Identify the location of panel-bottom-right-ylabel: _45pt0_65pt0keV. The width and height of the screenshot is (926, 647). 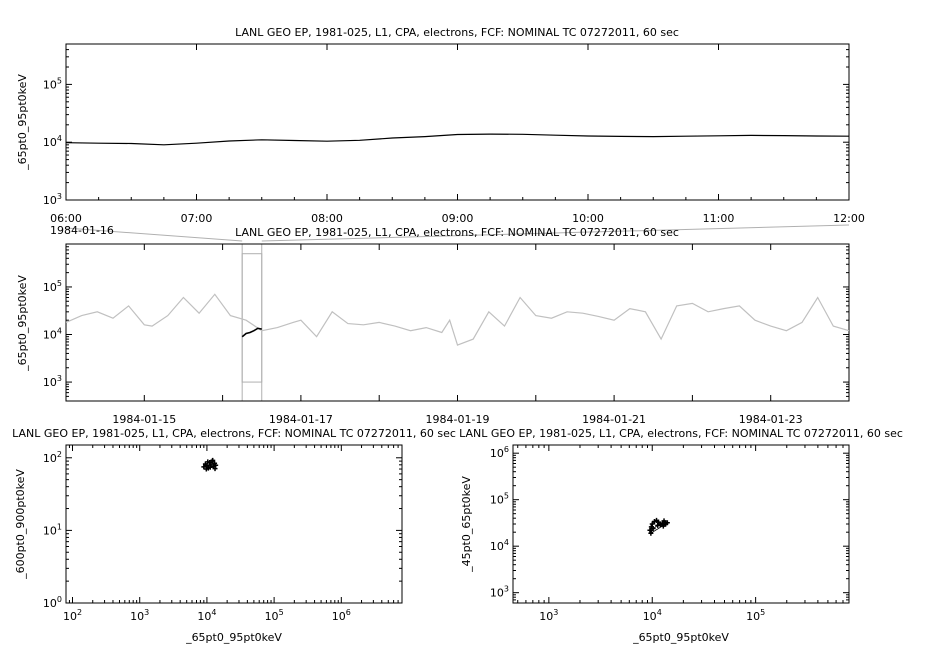
(466, 524).